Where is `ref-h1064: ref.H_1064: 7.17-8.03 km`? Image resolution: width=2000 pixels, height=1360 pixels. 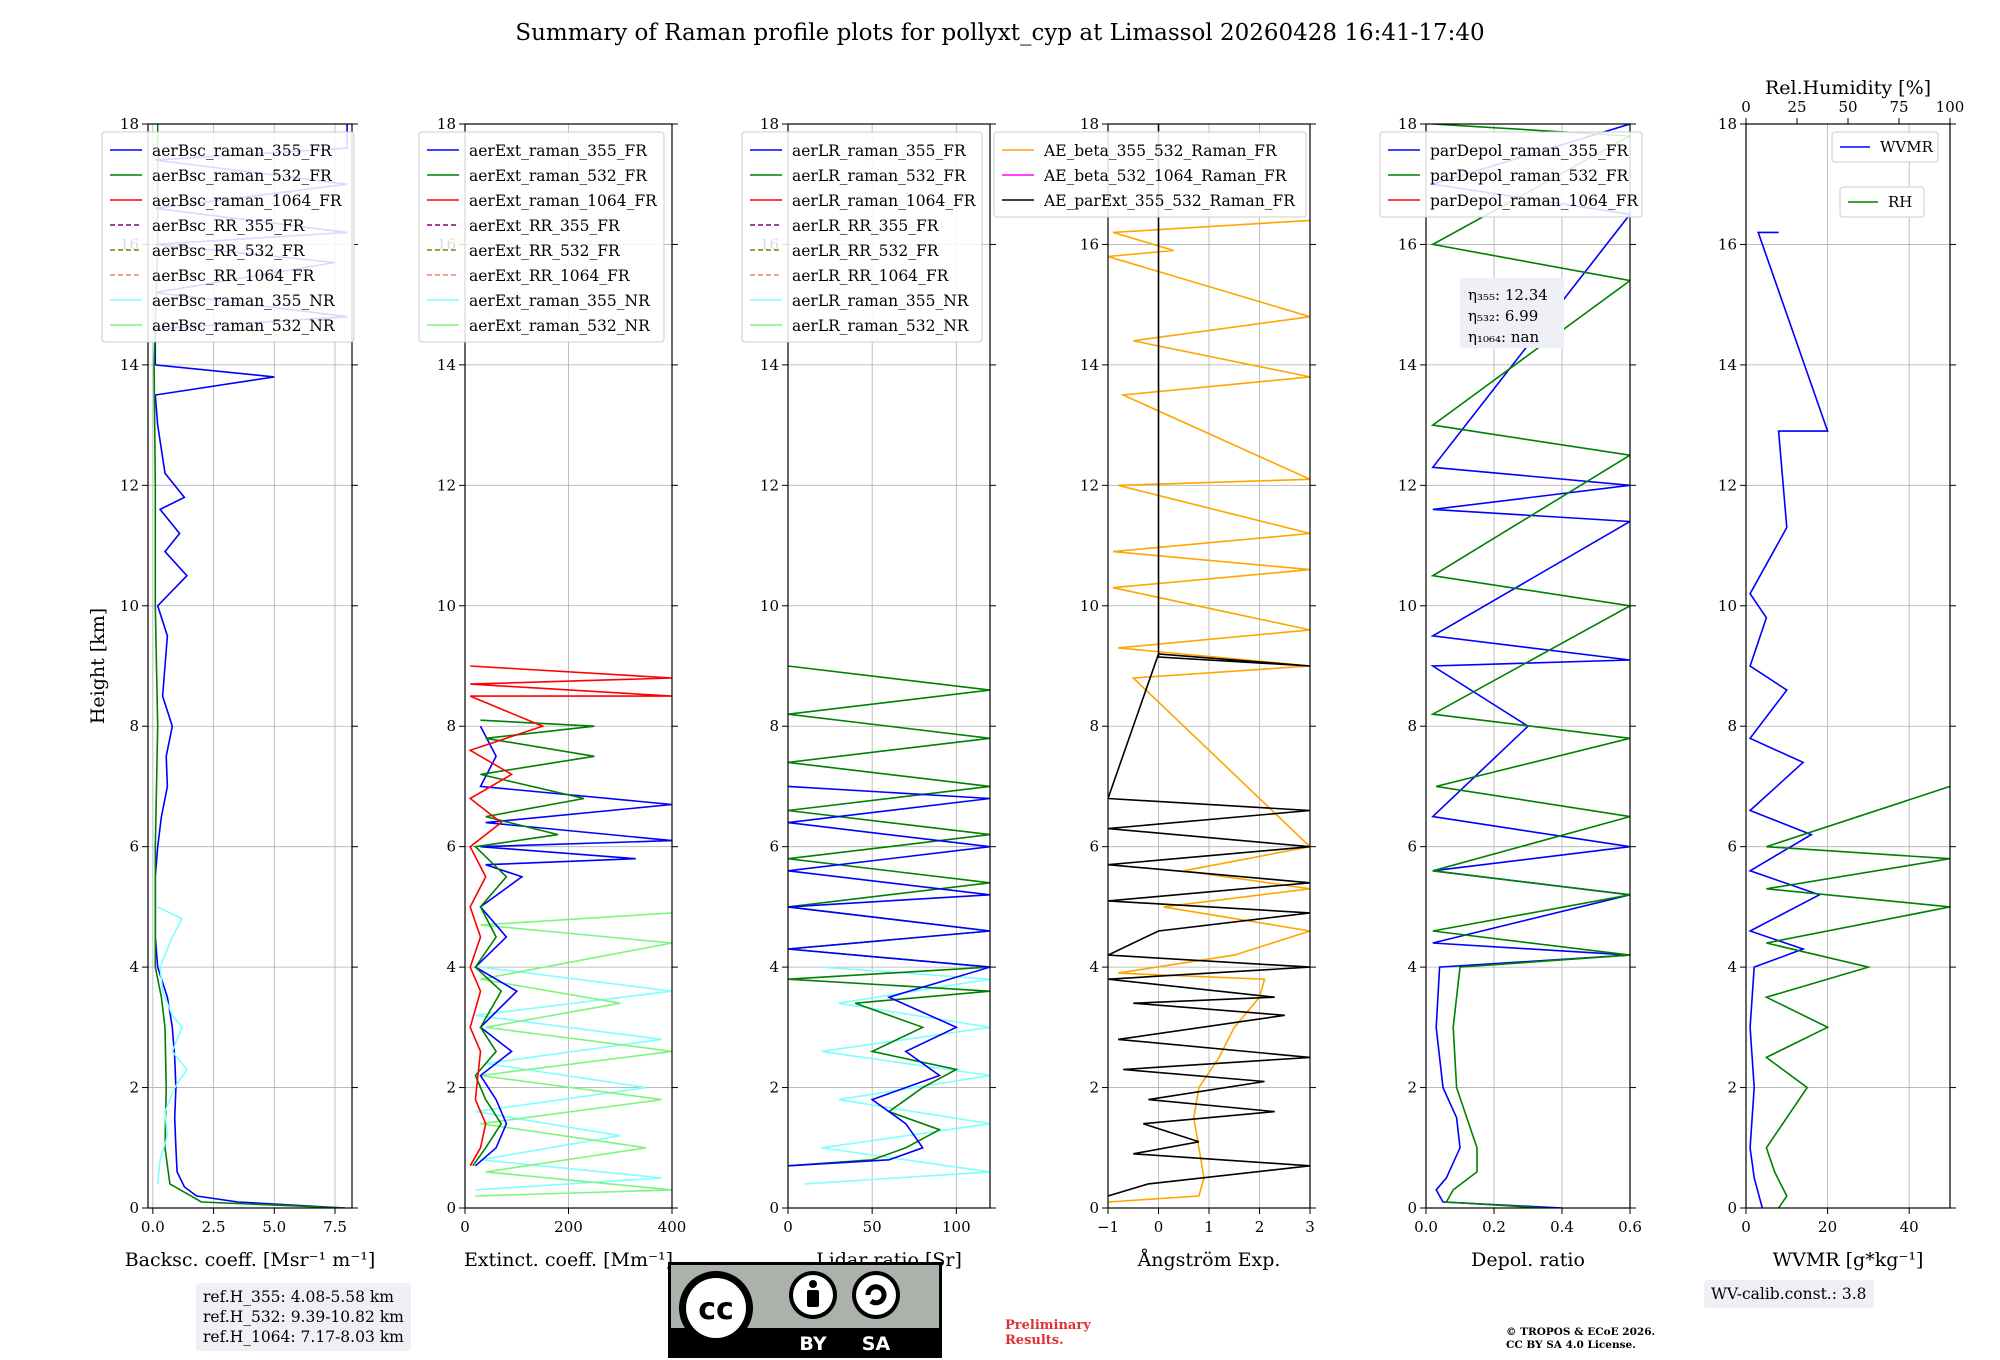
ref-h1064: ref.H_1064: 7.17-8.03 km is located at coordinates (303, 1337).